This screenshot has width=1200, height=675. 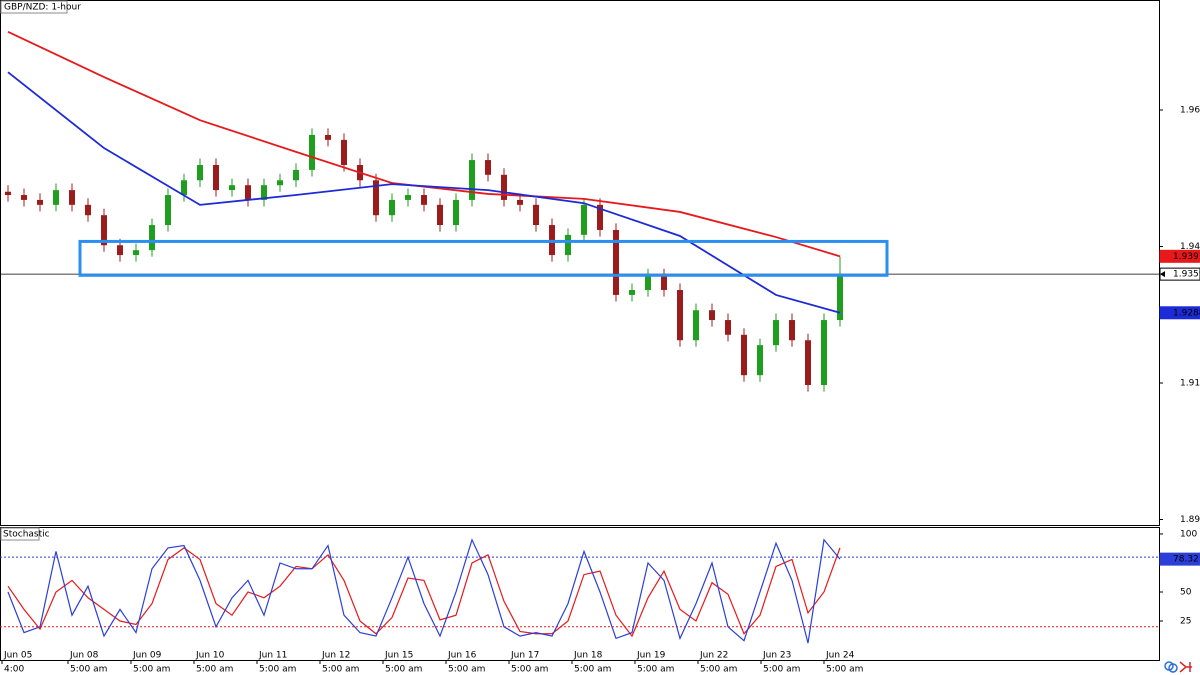 What do you see at coordinates (1186, 257) in the screenshot?
I see `value-label: 1.93917` at bounding box center [1186, 257].